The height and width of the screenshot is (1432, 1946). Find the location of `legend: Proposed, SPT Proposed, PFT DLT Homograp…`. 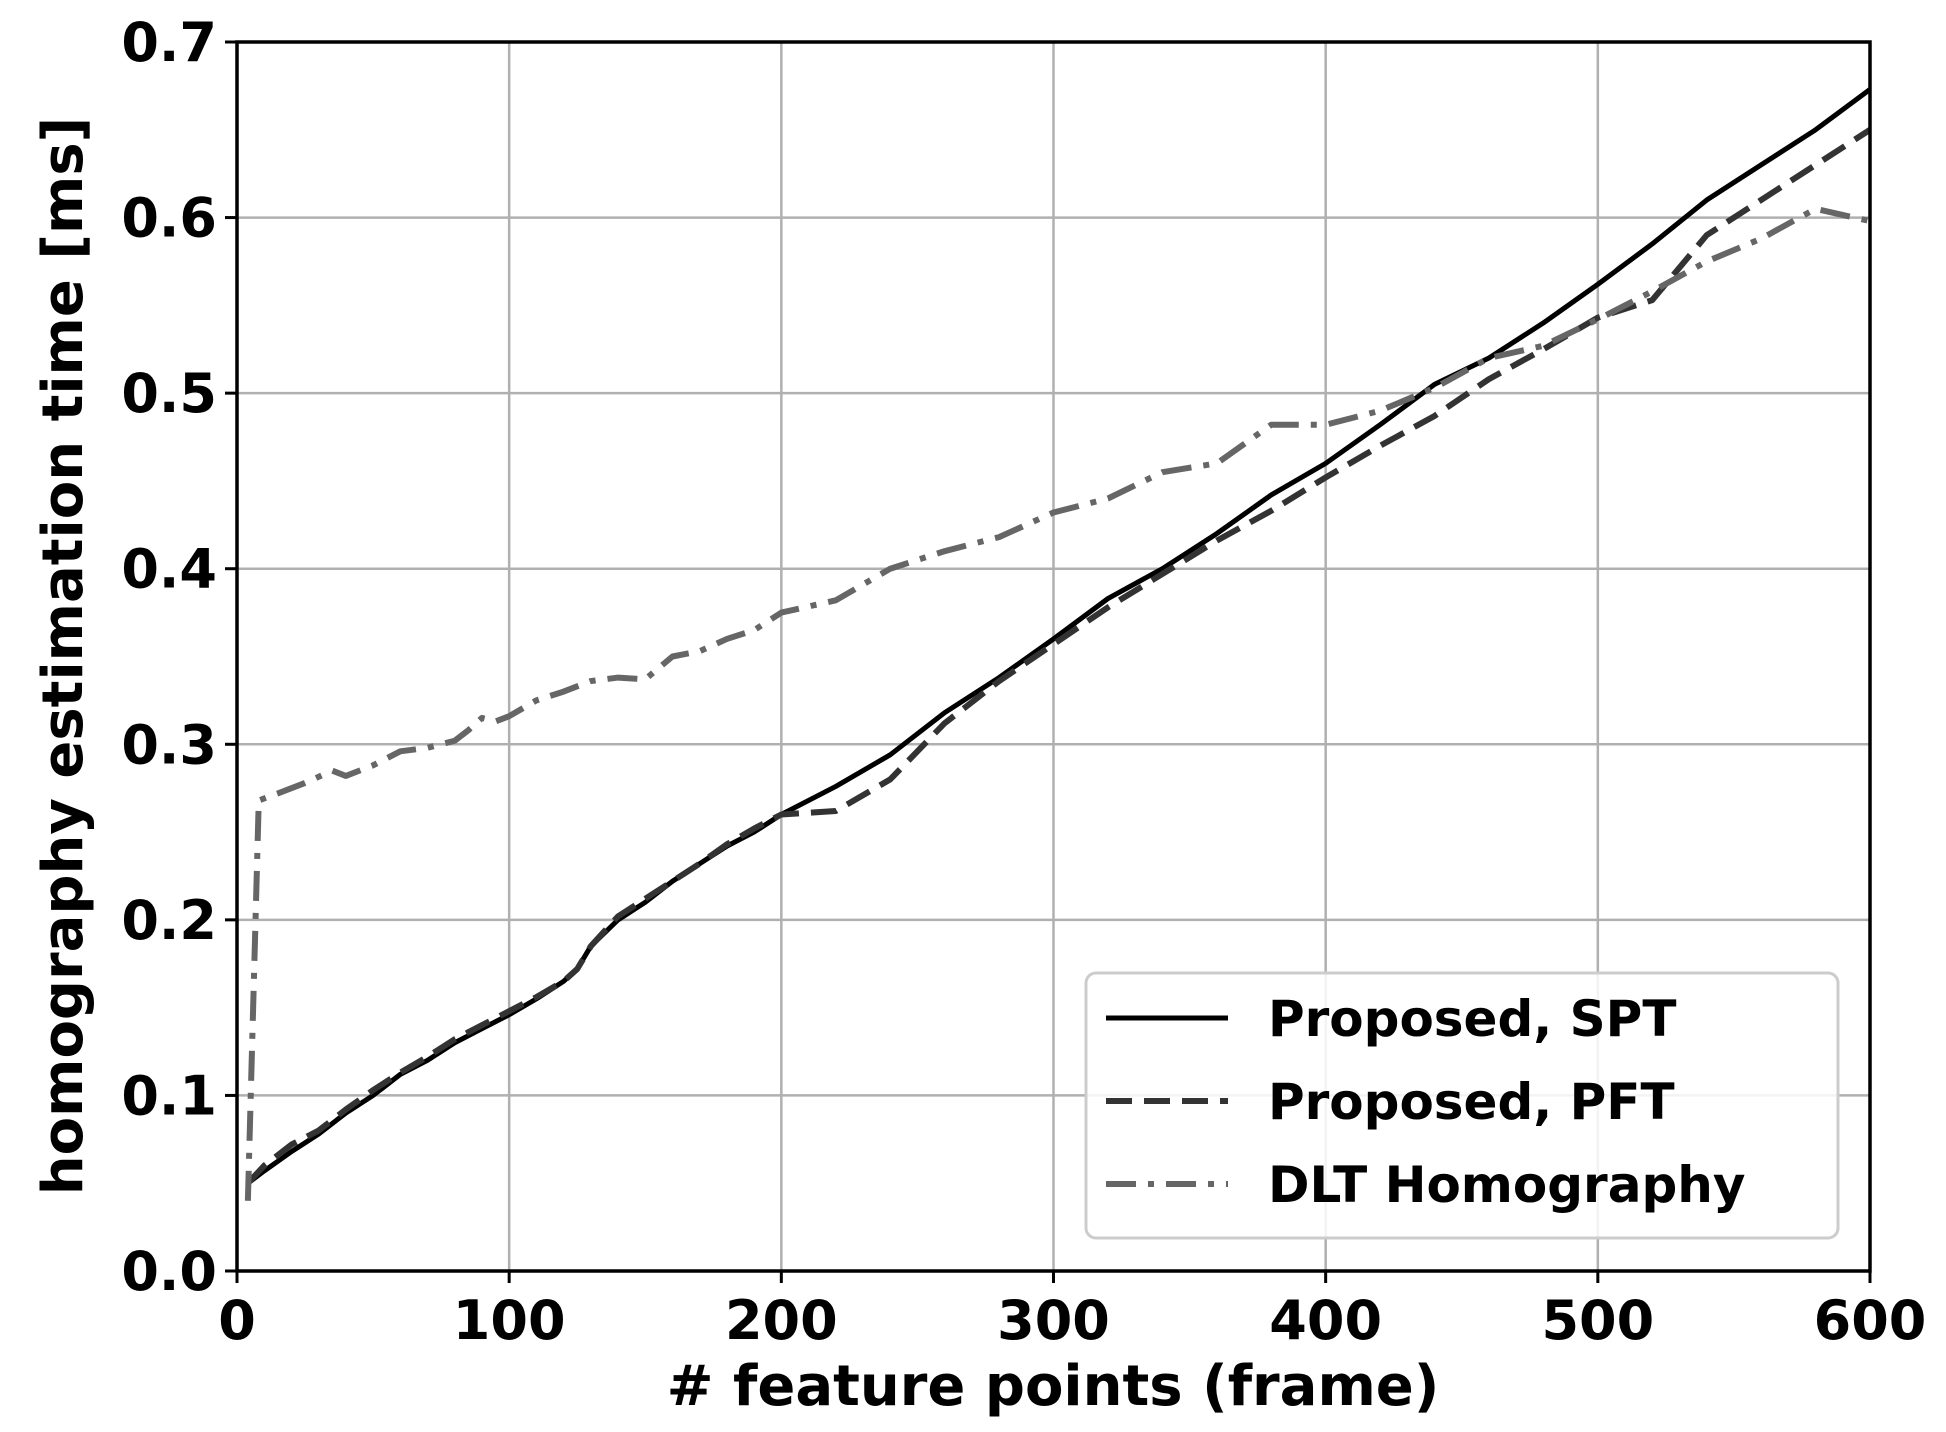

legend: Proposed, SPT Proposed, PFT DLT Homograp… is located at coordinates (1462, 1105).